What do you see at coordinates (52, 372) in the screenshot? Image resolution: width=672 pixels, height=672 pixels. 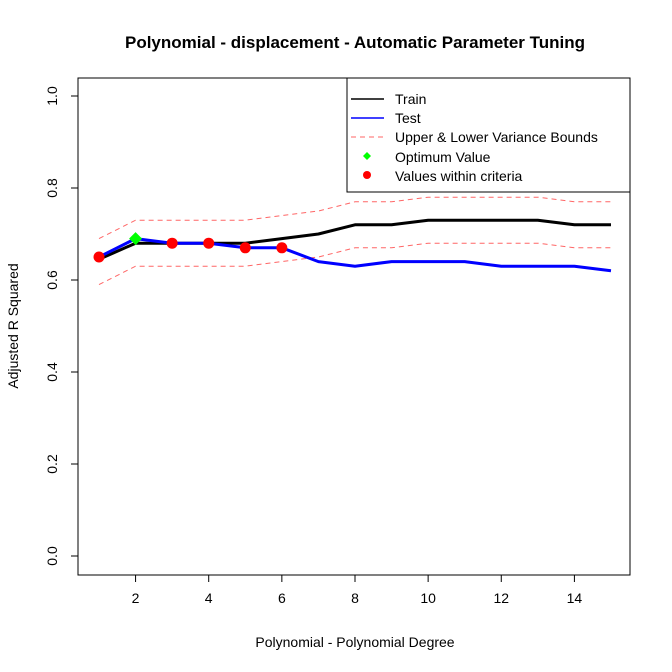 I see `y-tick-label: 0.4` at bounding box center [52, 372].